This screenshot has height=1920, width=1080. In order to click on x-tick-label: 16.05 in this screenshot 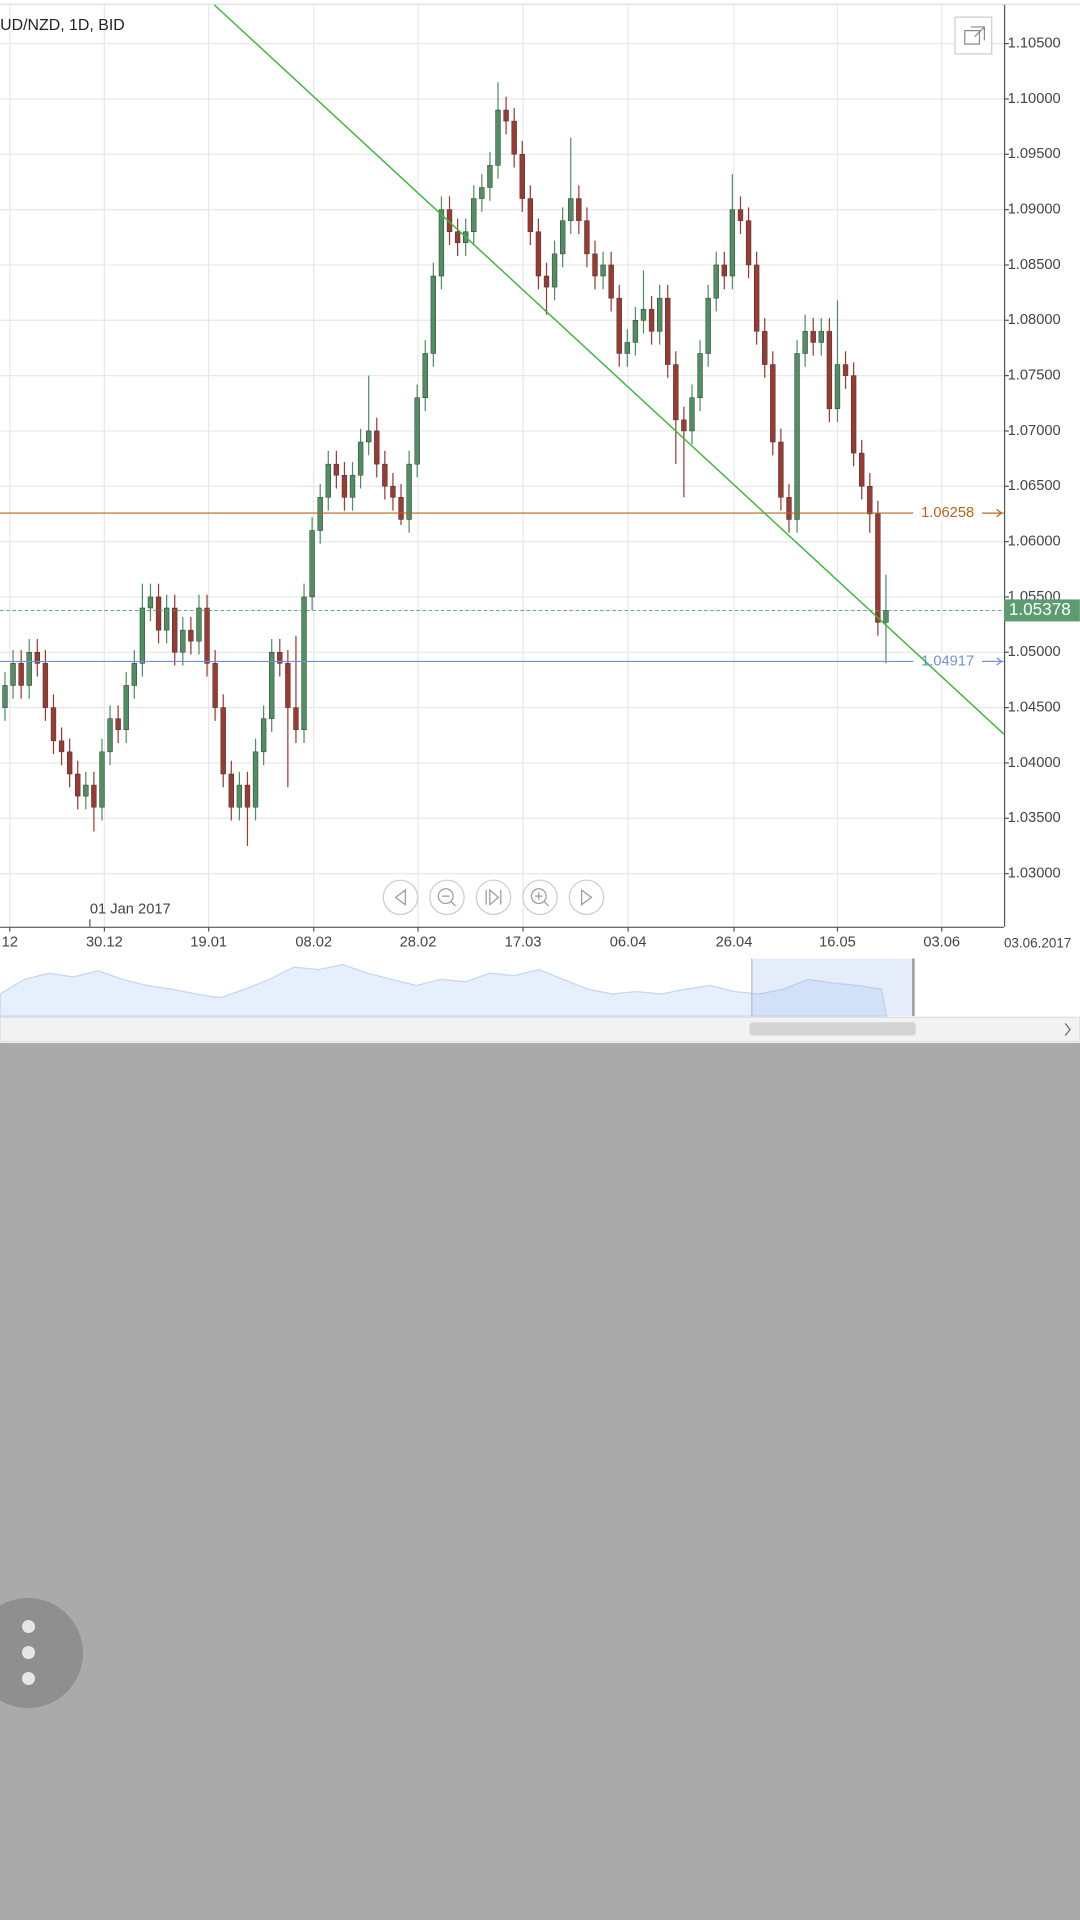, I will do `click(837, 942)`.